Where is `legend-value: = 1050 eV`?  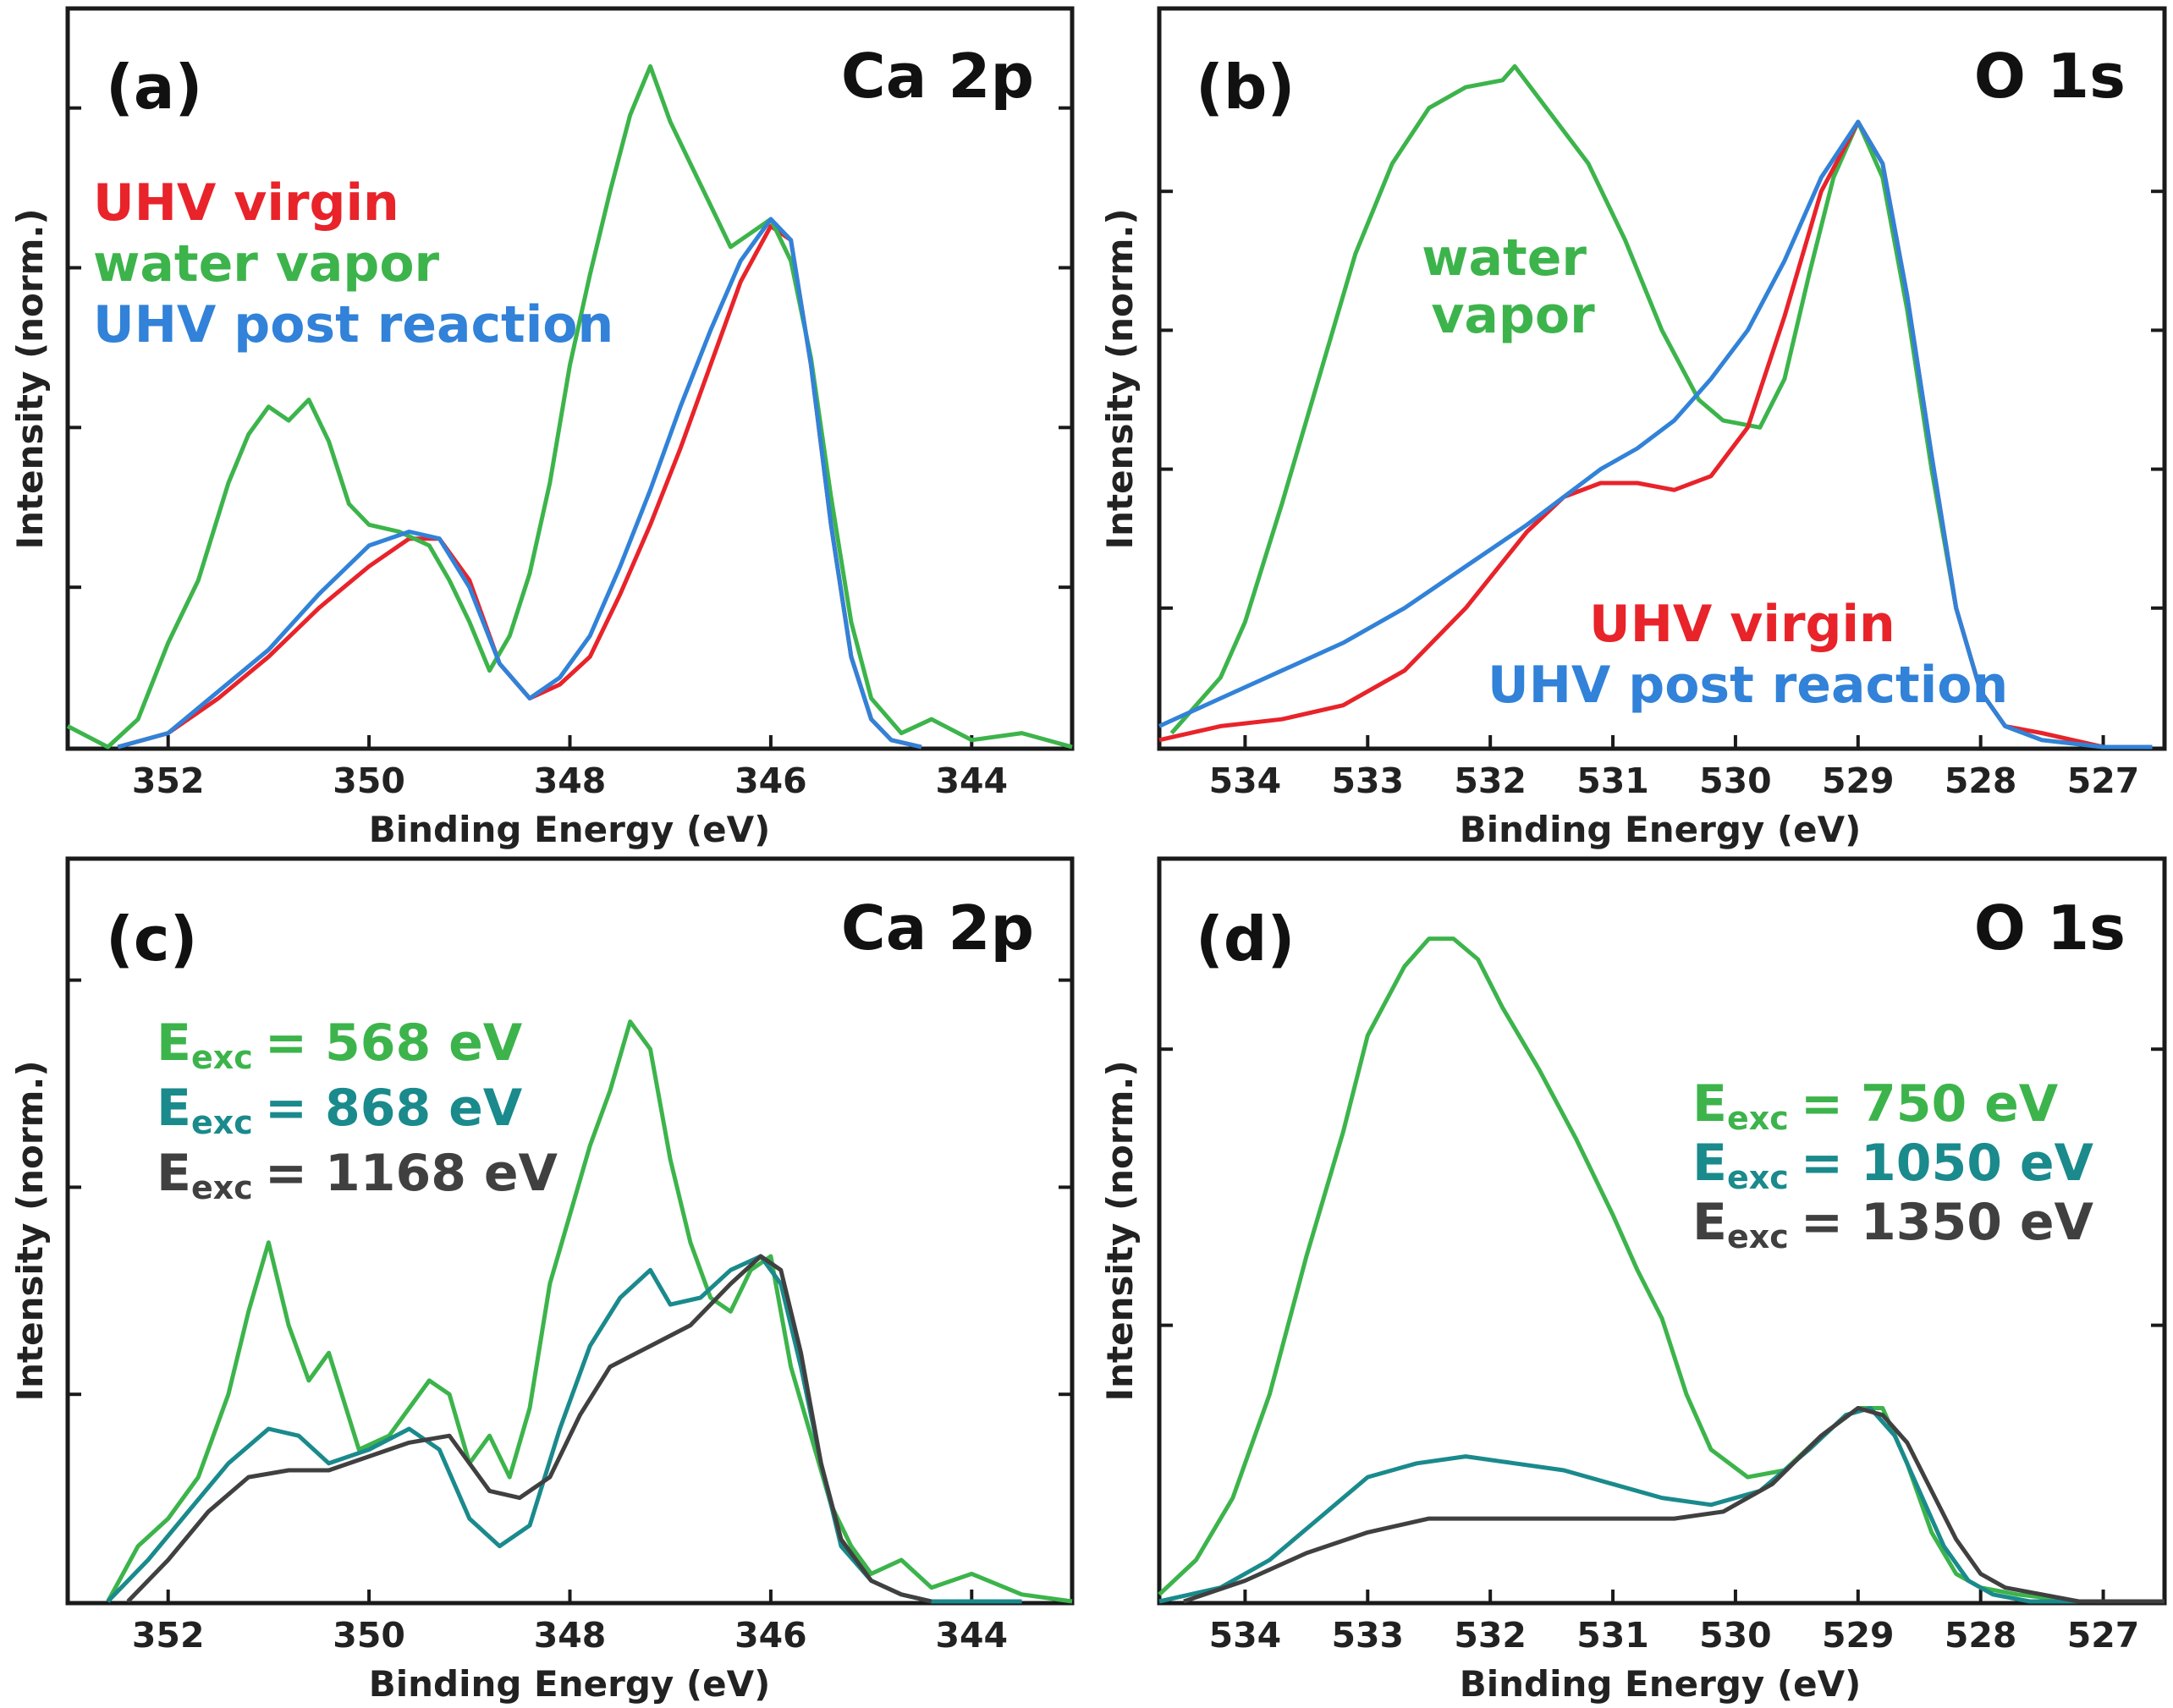
legend-value: = 1050 eV is located at coordinates (1947, 1163).